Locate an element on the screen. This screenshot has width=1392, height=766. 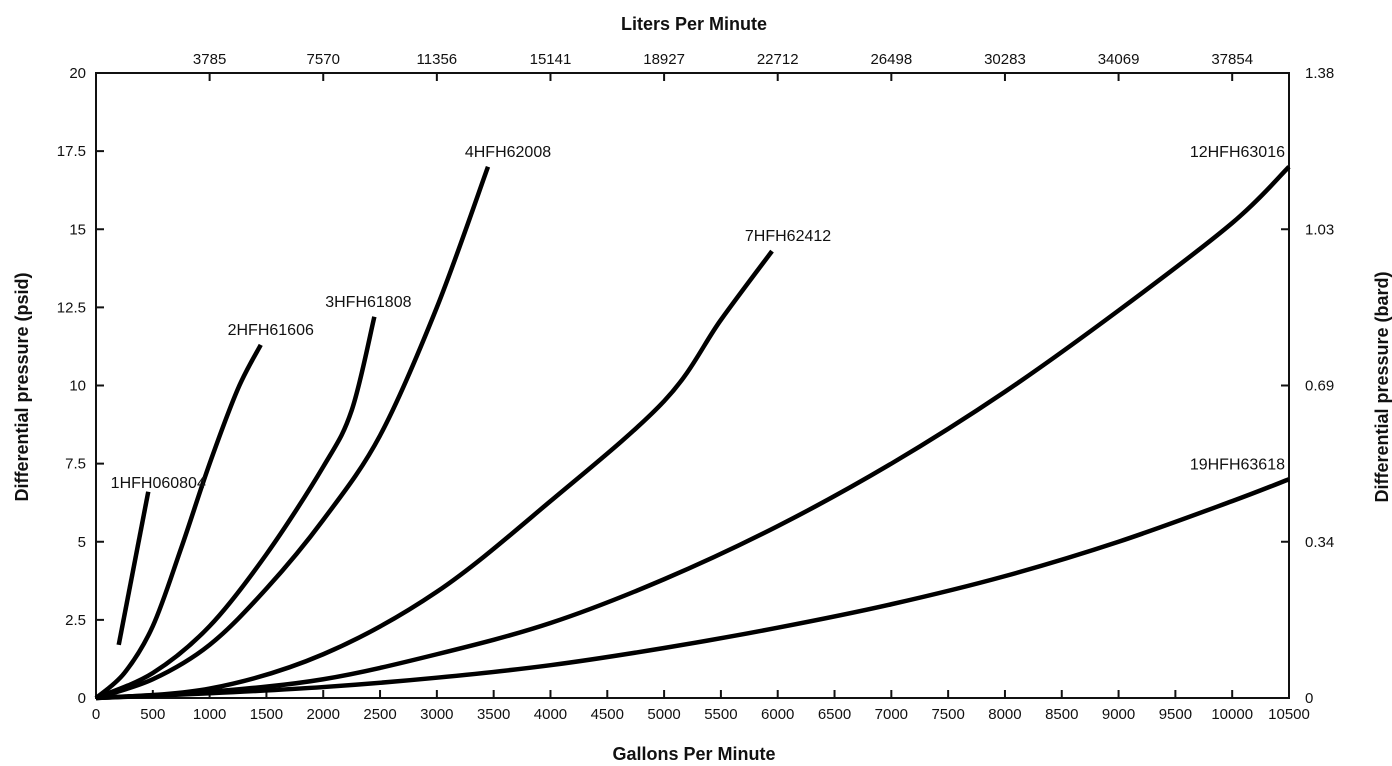
bottom-axis-title: Gallons Per Minute is located at coordinates (693, 754).